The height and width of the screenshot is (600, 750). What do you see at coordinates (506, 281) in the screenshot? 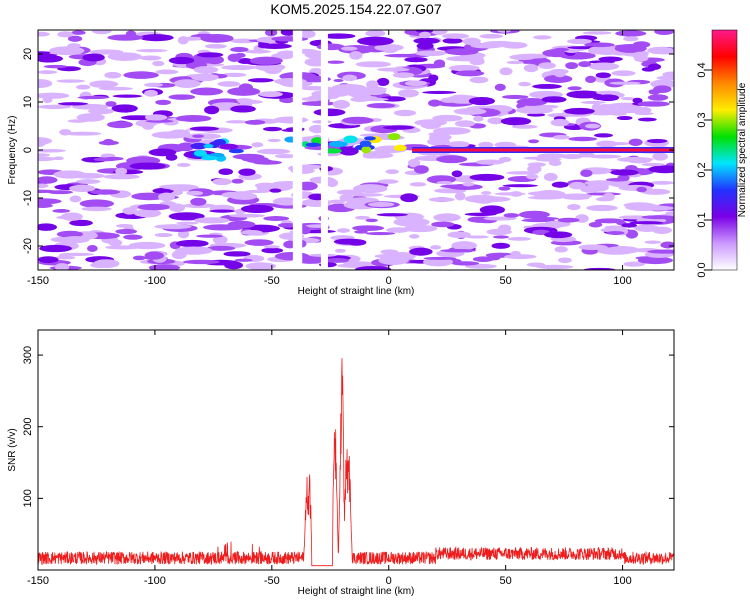
I see `x-tick-label: 50` at bounding box center [506, 281].